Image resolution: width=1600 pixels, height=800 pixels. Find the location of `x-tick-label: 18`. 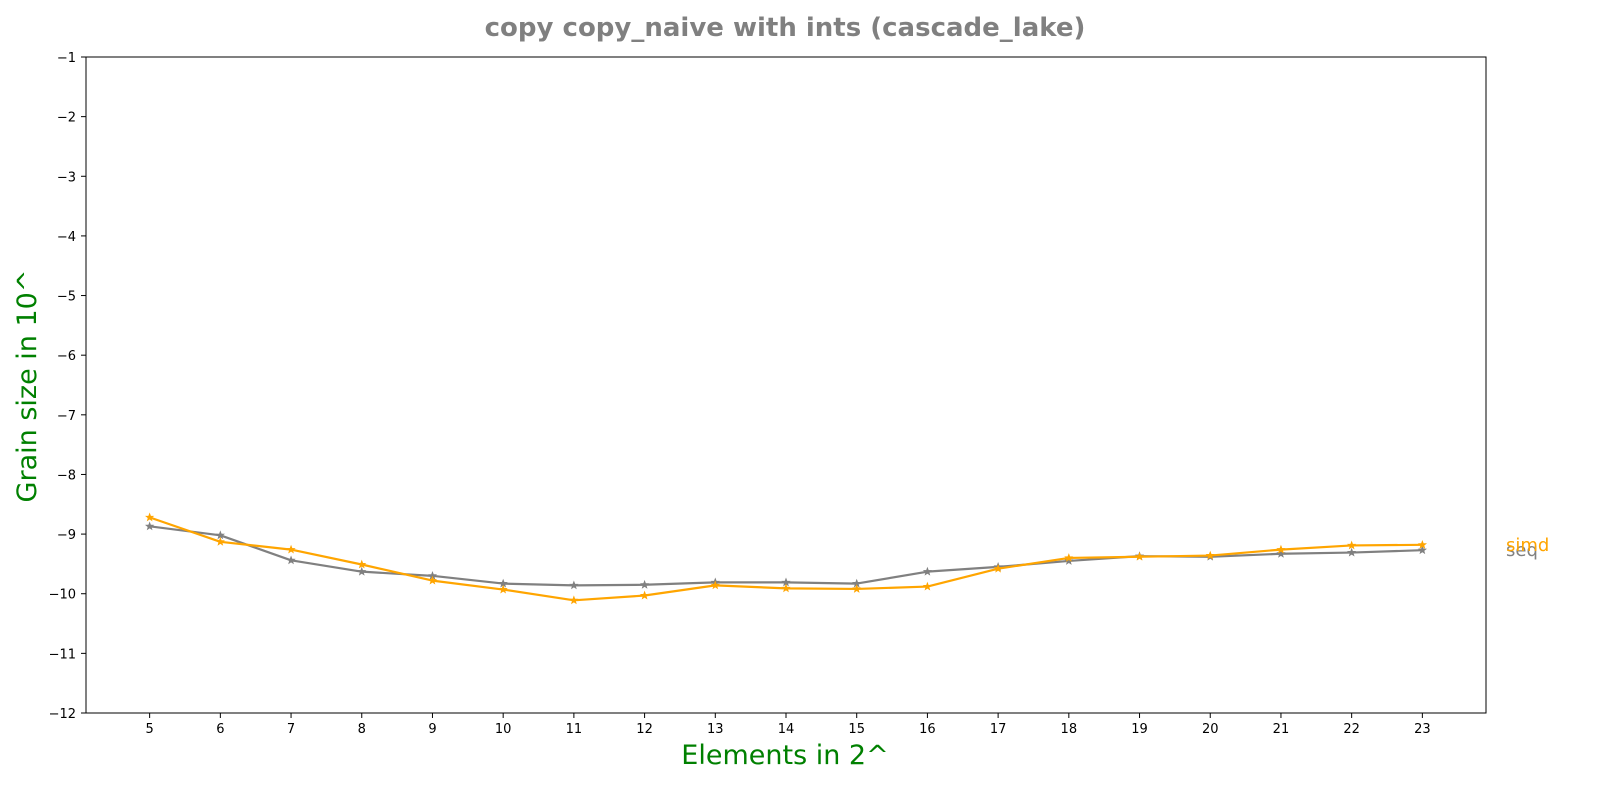

x-tick-label: 18 is located at coordinates (1069, 729).